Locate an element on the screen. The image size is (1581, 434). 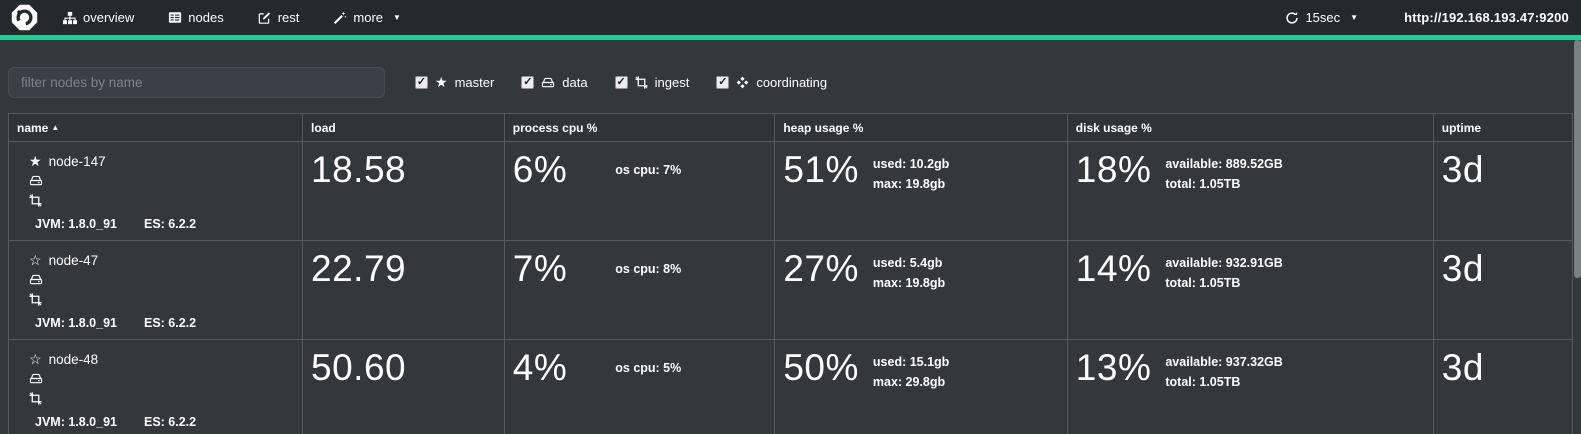
nav-item-overview: overview is located at coordinates (98, 17).